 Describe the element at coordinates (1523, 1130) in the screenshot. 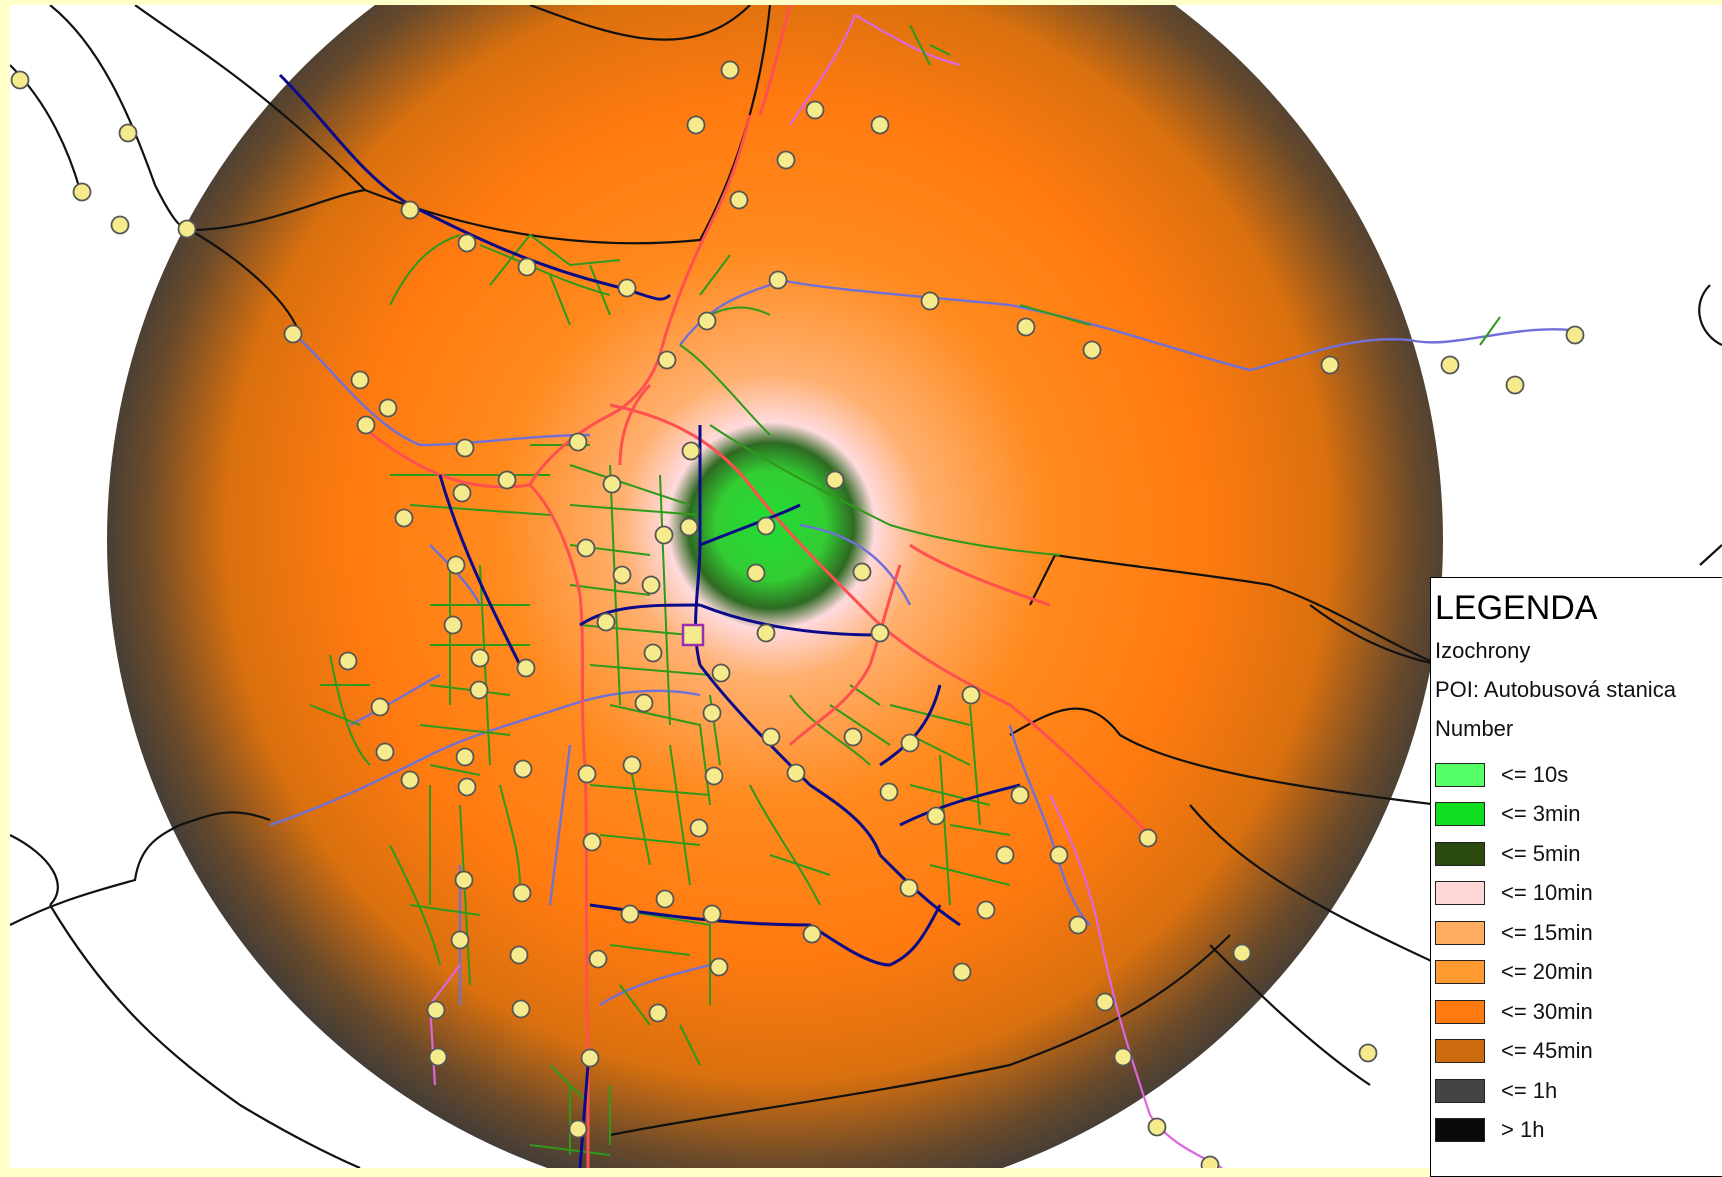

I see `legend-label: > 1h` at that location.